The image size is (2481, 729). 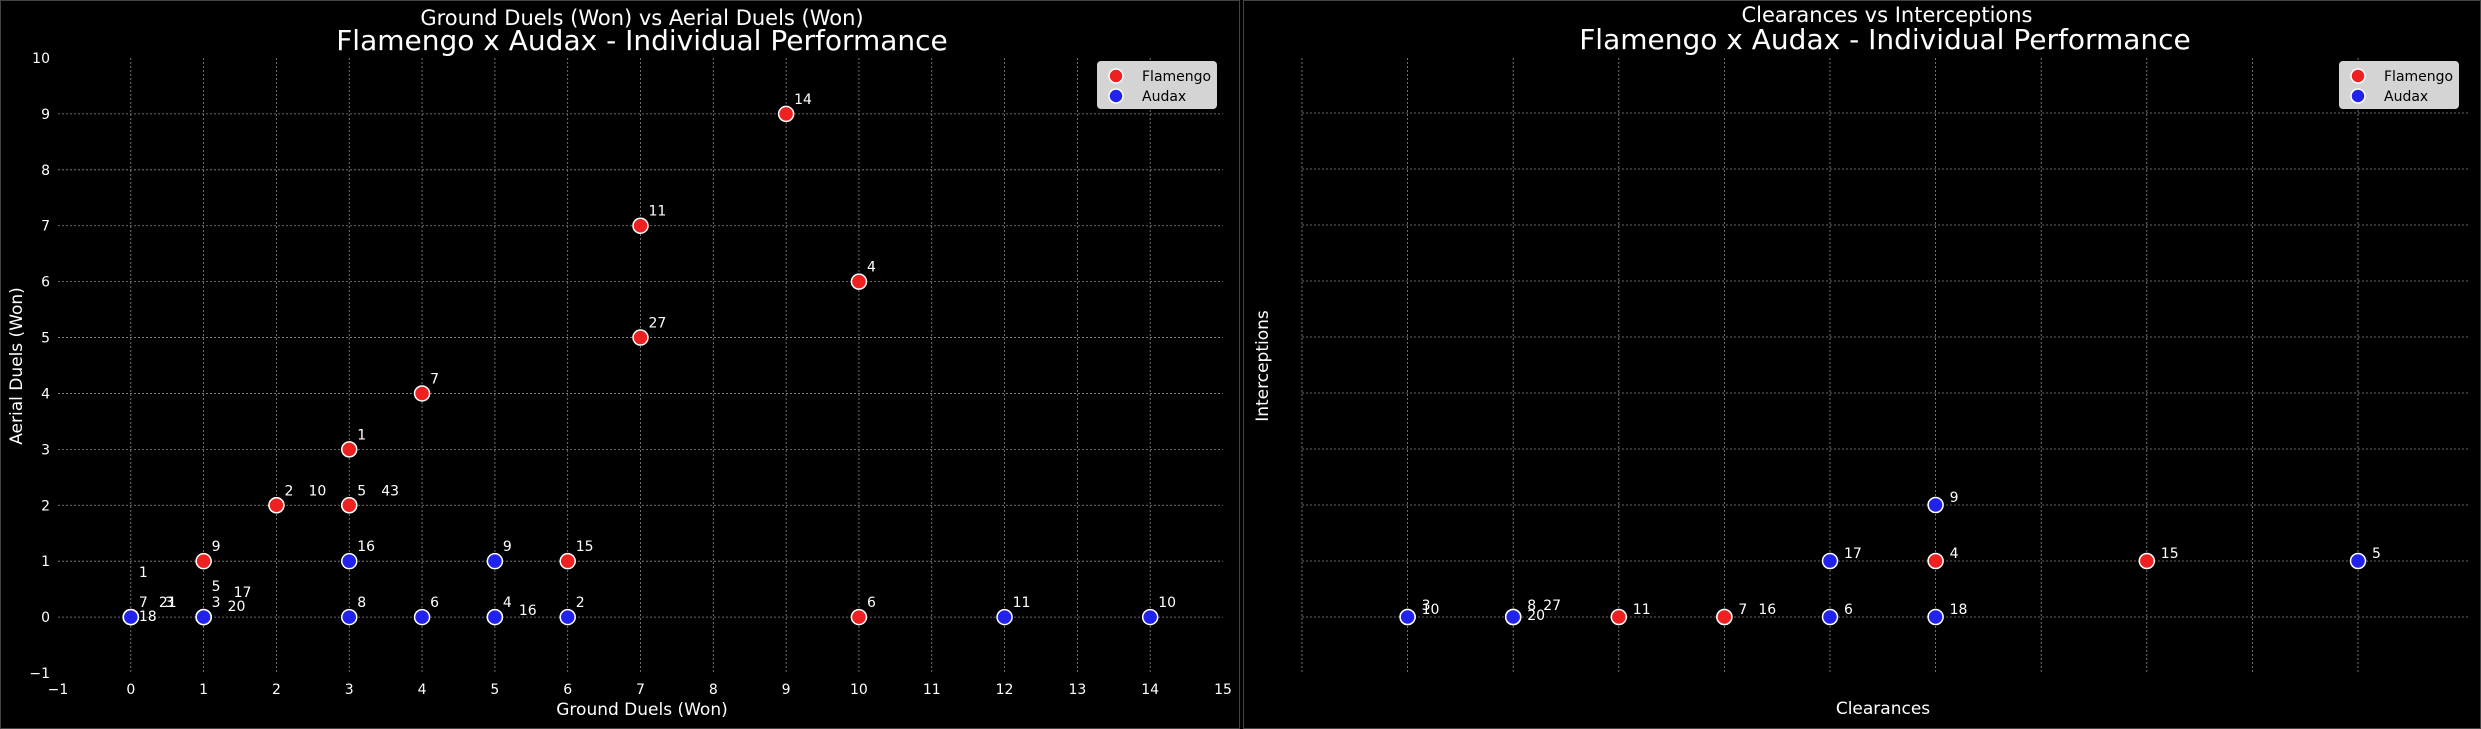 What do you see at coordinates (45, 227) in the screenshot?
I see `chart1-y-tick-label: 7` at bounding box center [45, 227].